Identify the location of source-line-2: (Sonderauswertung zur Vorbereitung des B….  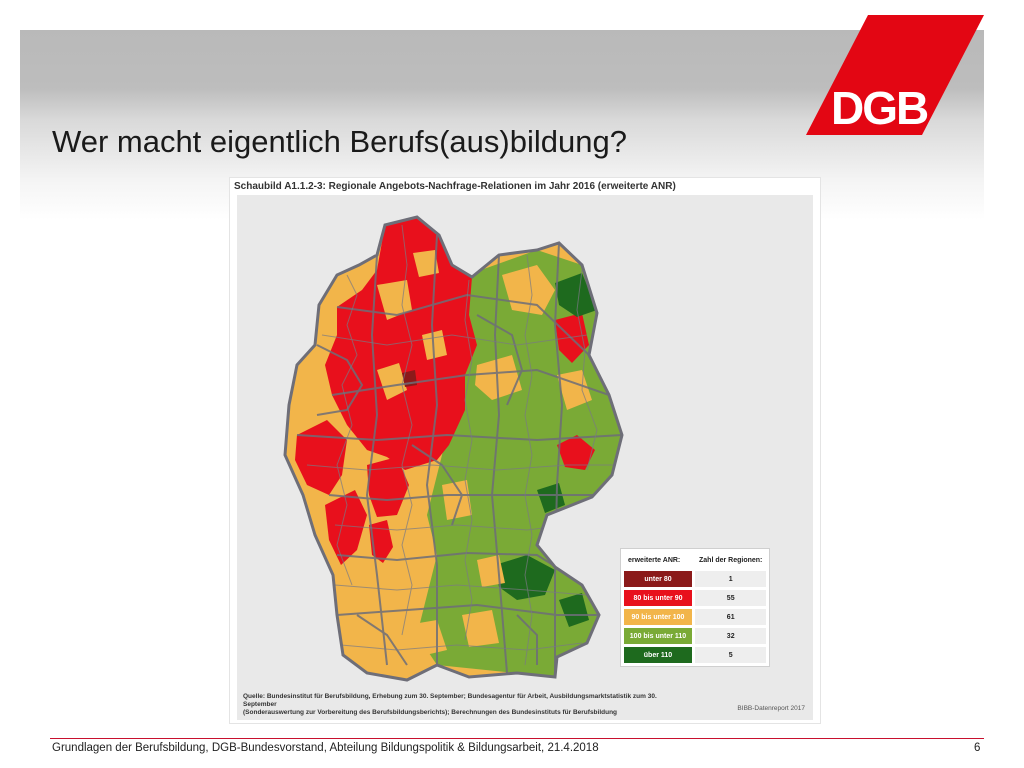
(430, 712).